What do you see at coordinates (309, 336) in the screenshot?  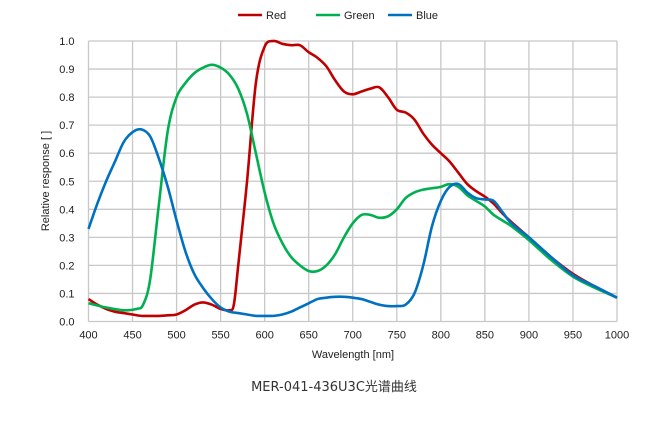 I see `x-tick-label: 650` at bounding box center [309, 336].